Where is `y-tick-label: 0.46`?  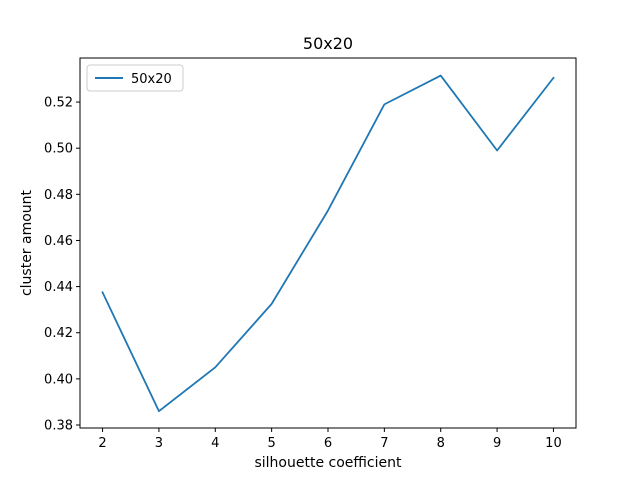 y-tick-label: 0.46 is located at coordinates (58, 241).